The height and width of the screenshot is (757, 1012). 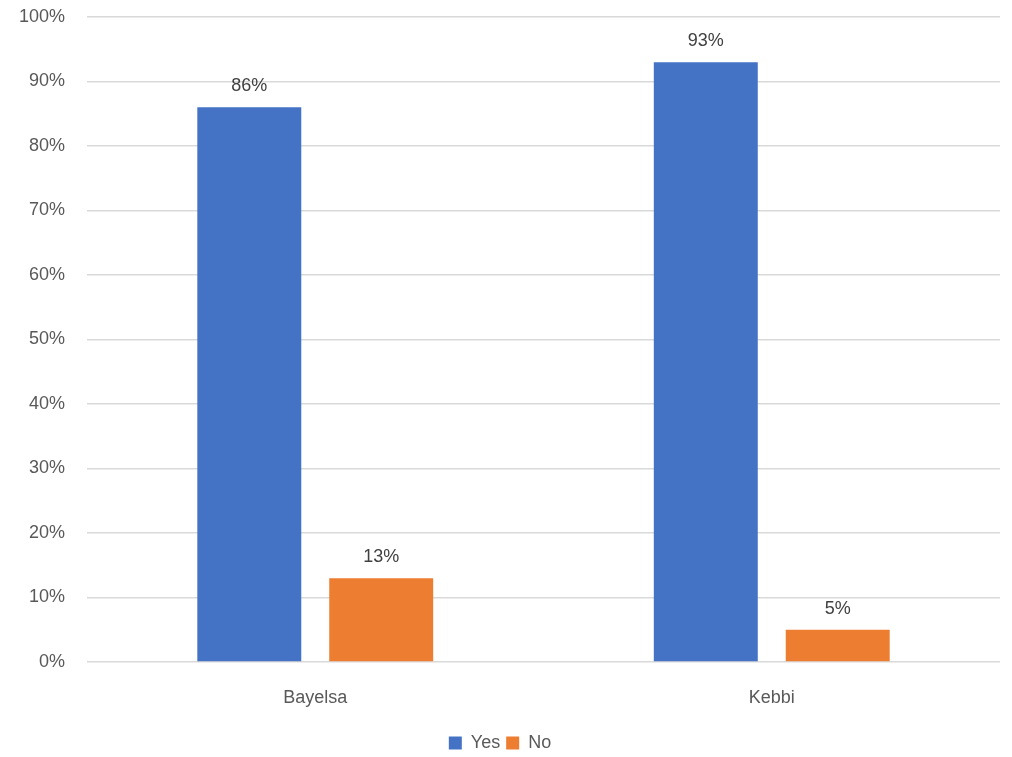 What do you see at coordinates (837, 607) in the screenshot?
I see `data-label: 5%` at bounding box center [837, 607].